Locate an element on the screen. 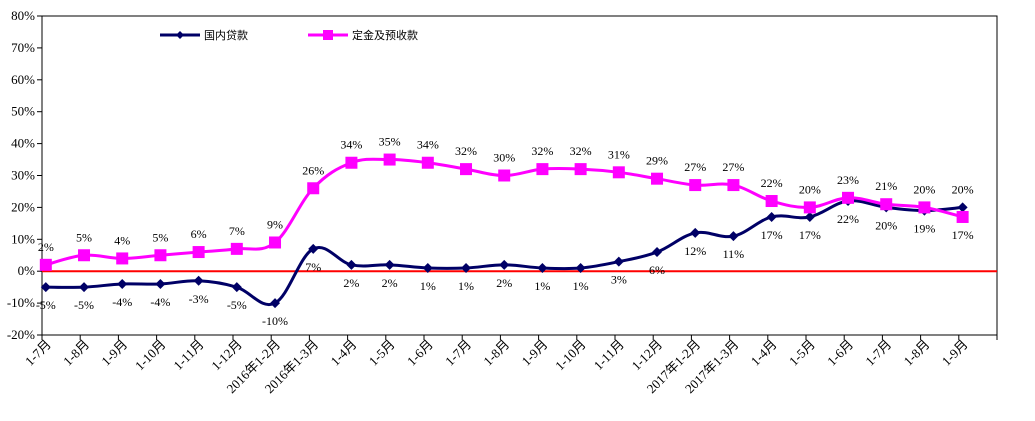  data-label-domestic-loans: 7% is located at coordinates (313, 267).